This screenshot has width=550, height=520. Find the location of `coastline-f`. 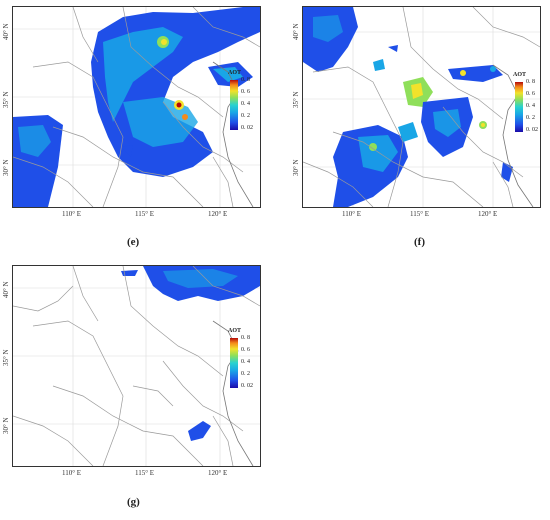

coastline-f is located at coordinates (513, 135).